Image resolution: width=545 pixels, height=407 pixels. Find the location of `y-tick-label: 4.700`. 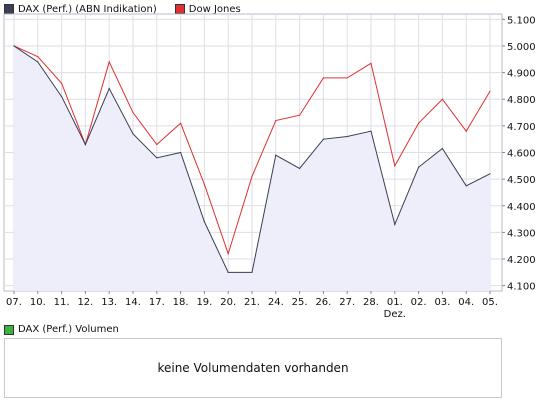

y-tick-label: 4.700 is located at coordinates (521, 127).